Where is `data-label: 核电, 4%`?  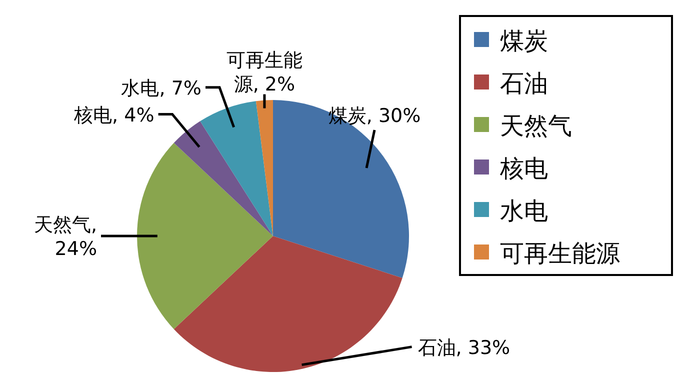 data-label: 核电, 4% is located at coordinates (113, 115).